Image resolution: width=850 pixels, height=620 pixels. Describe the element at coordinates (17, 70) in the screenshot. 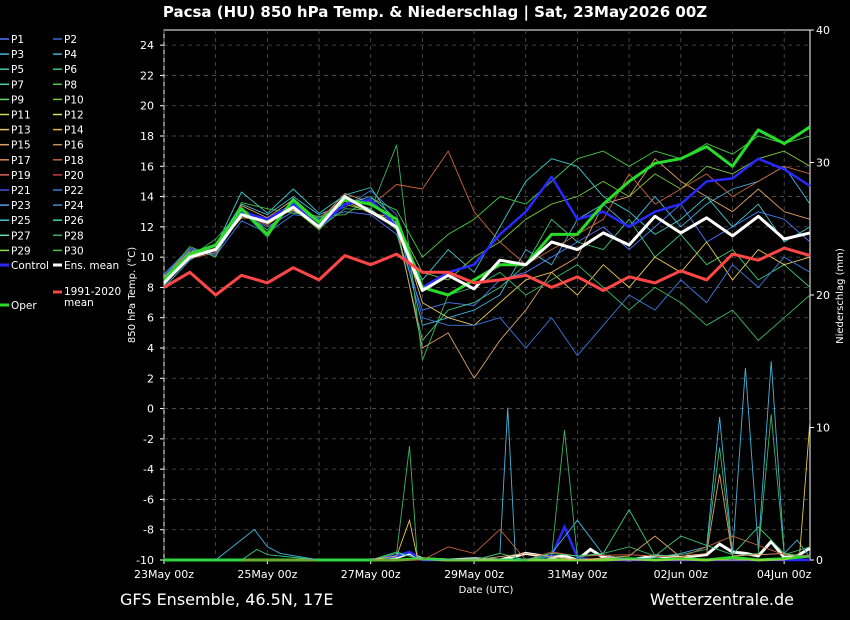

I see `legend-label-p5: P5` at that location.